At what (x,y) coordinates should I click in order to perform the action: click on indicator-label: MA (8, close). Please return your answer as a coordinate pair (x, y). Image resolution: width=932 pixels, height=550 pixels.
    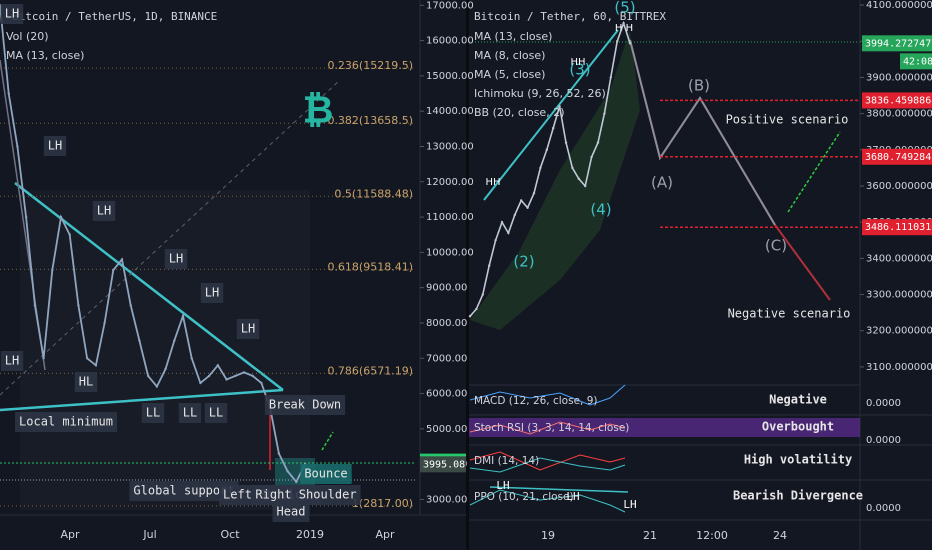
    Looking at the image, I should click on (509, 55).